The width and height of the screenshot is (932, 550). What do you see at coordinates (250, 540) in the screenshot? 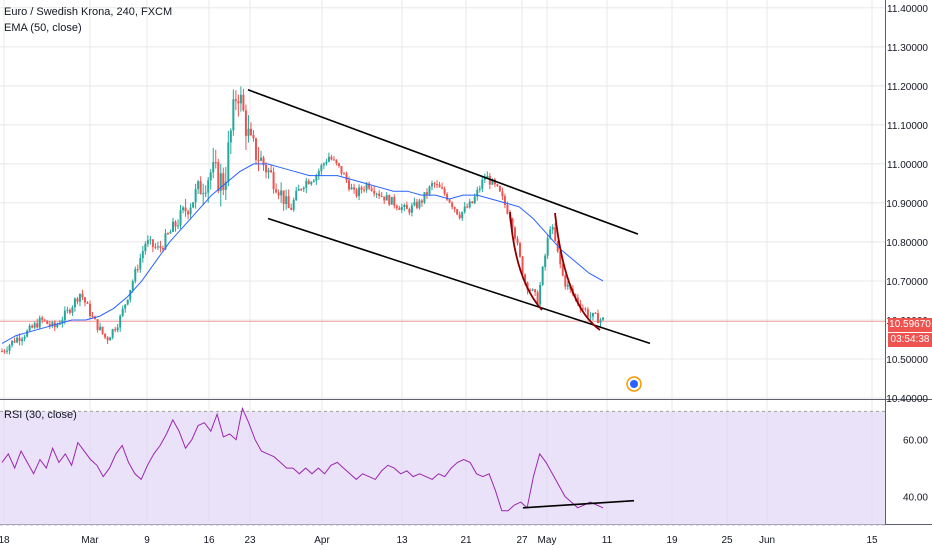
I see `time-tick-label: 23` at bounding box center [250, 540].